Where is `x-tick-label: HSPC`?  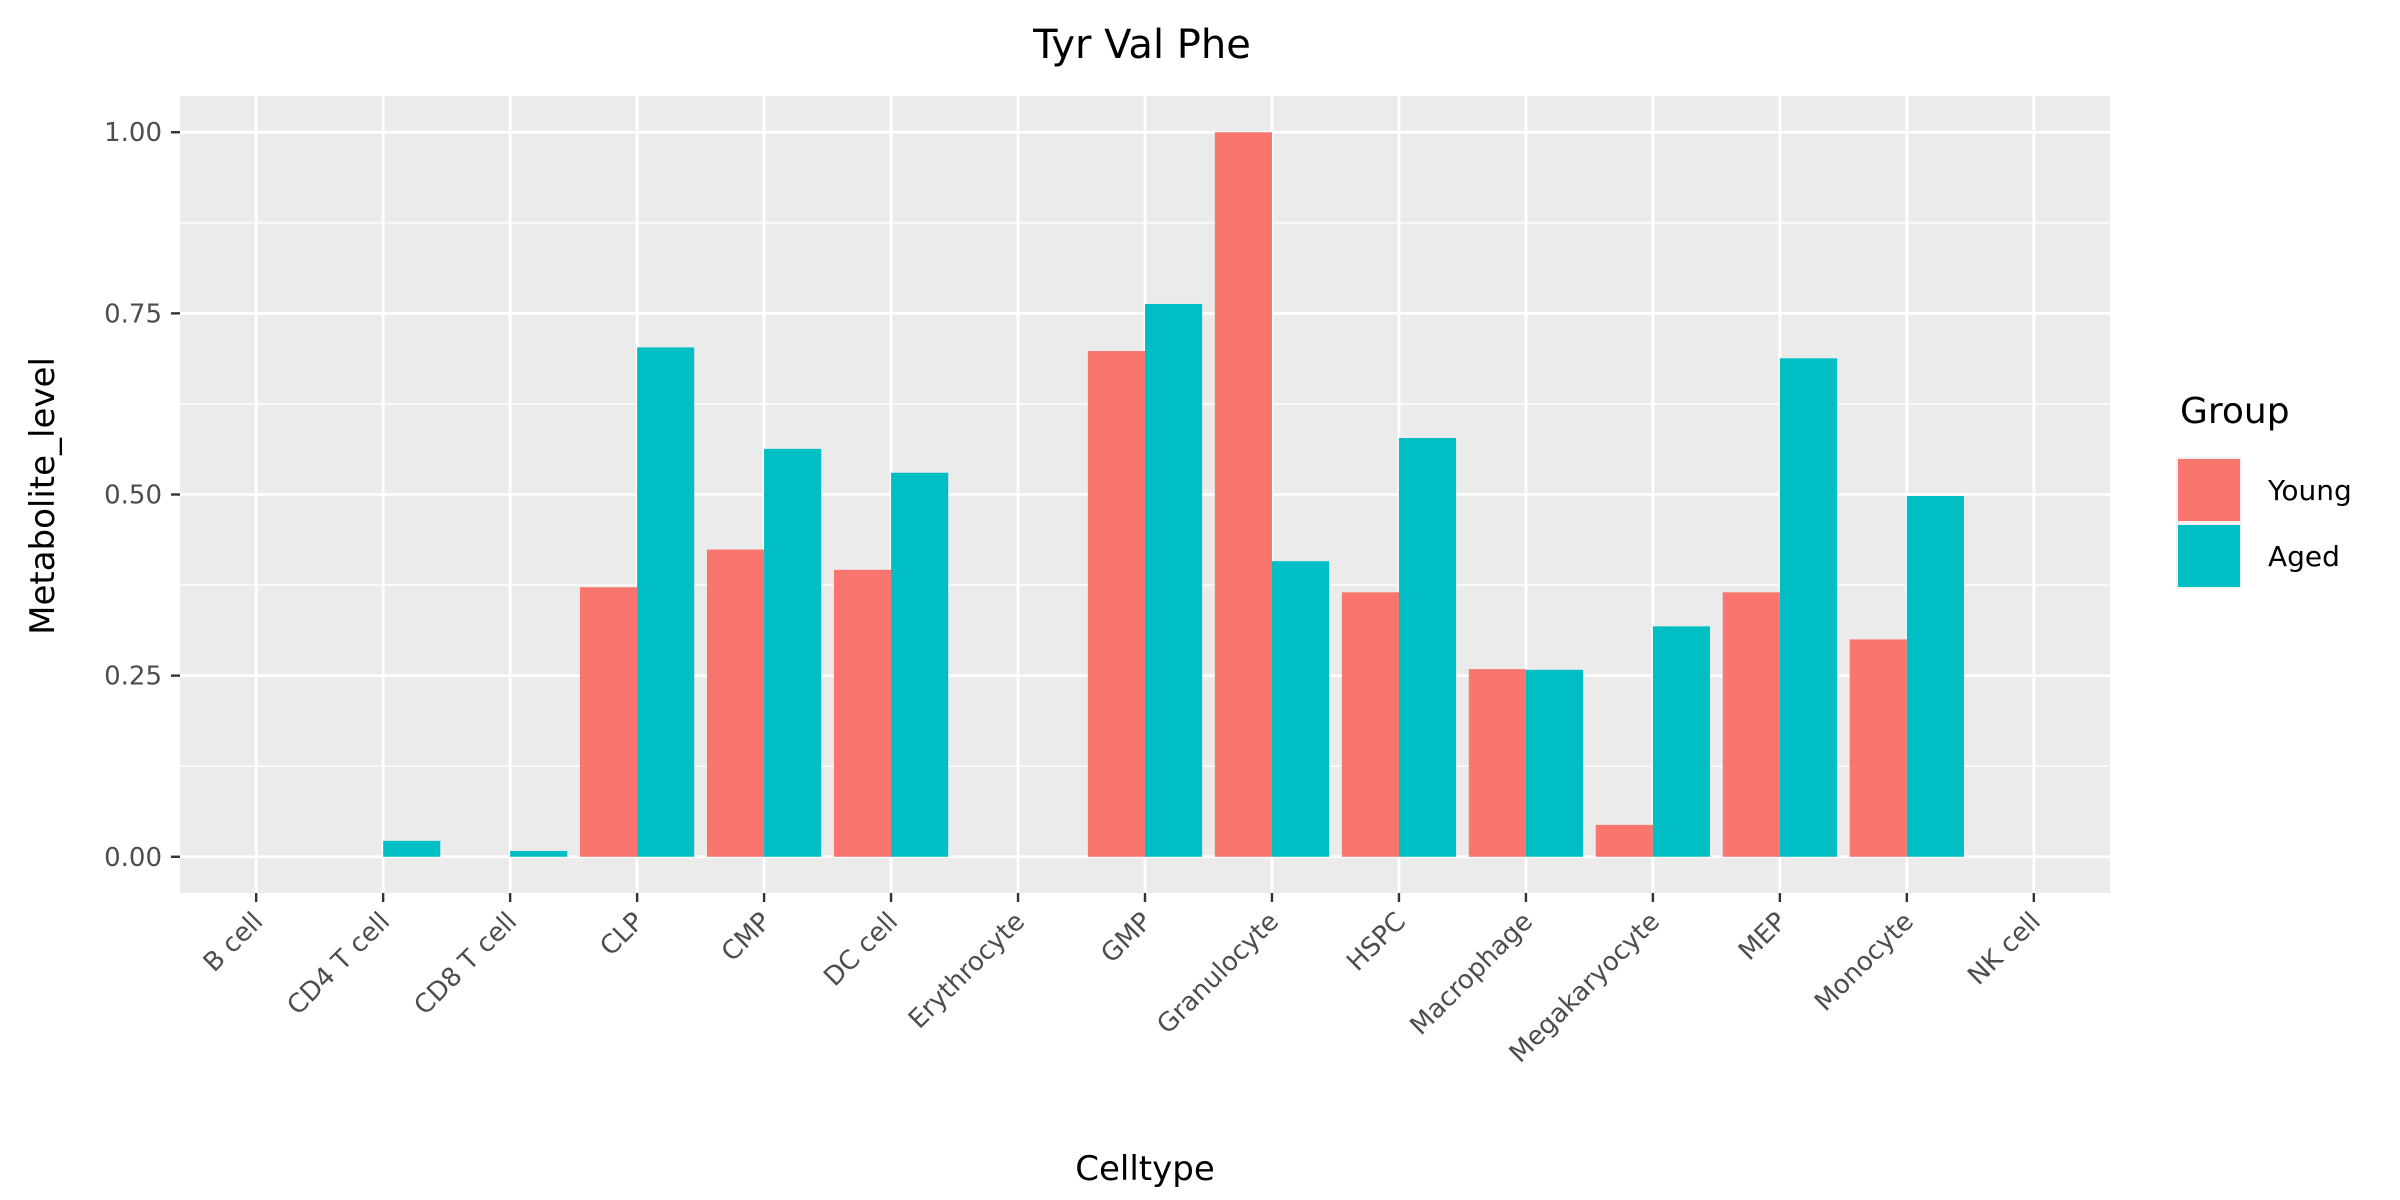
x-tick-label: HSPC is located at coordinates (1376, 942).